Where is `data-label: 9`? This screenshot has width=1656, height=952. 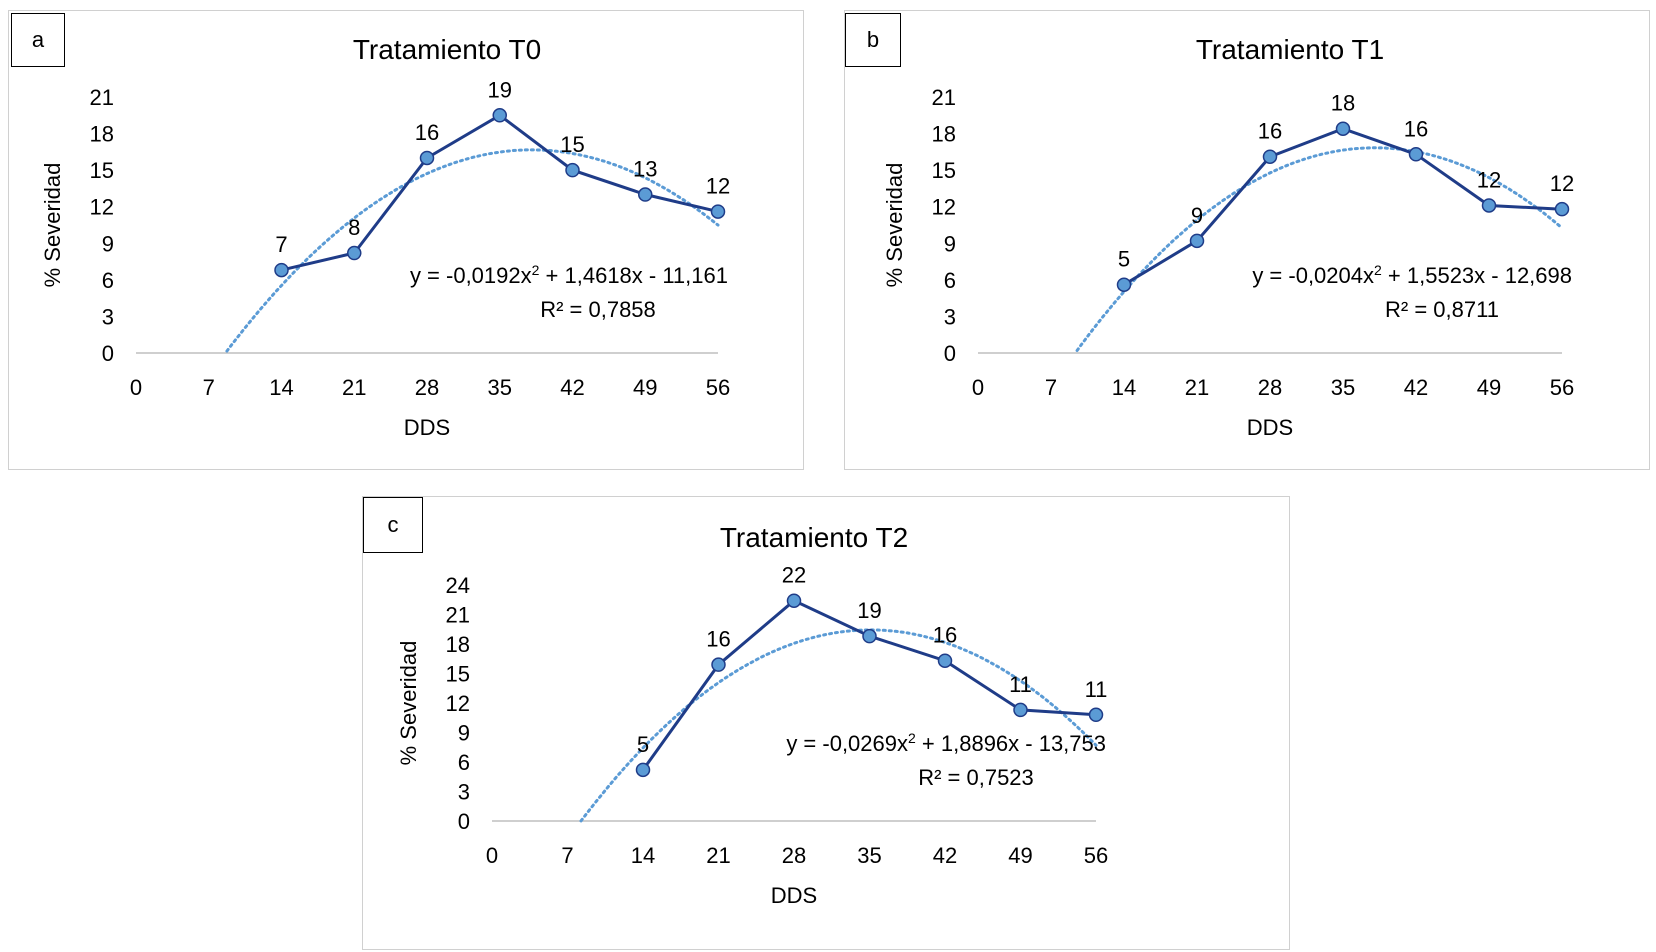
data-label: 9 is located at coordinates (1197, 215).